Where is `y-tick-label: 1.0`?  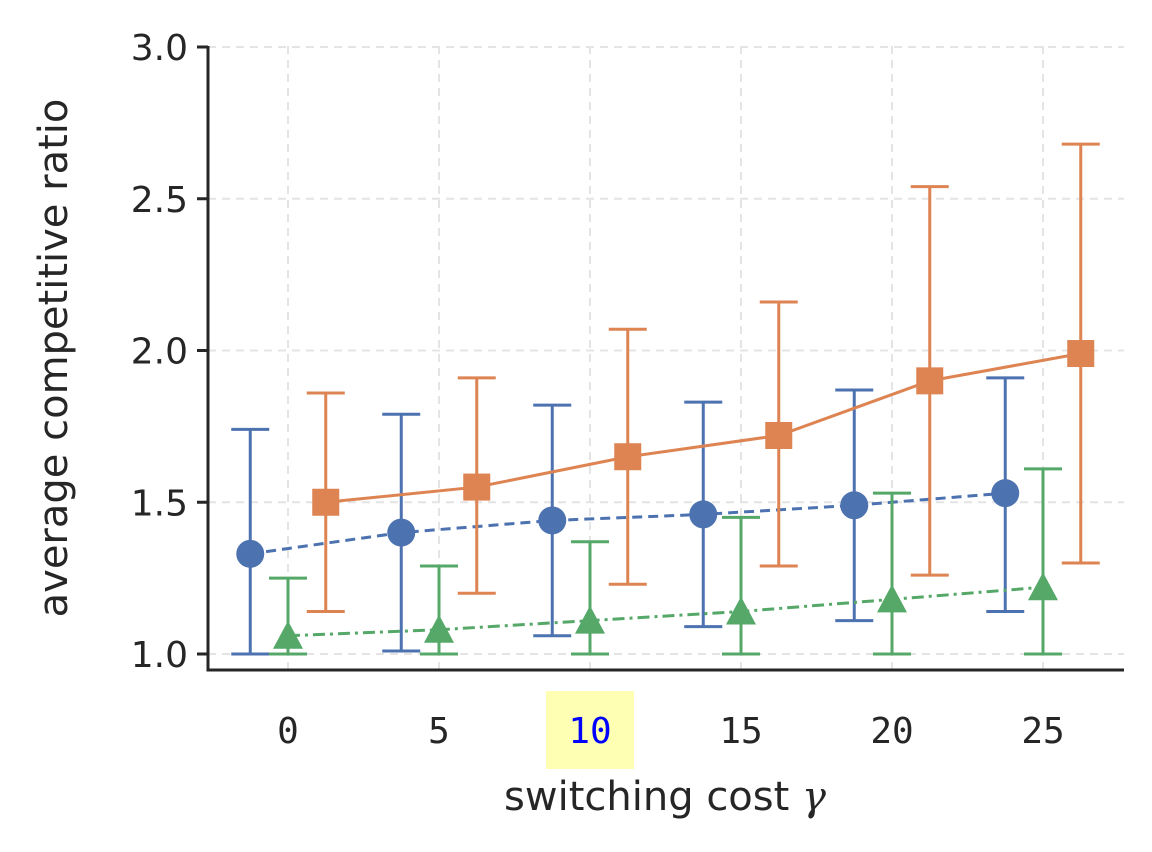 y-tick-label: 1.0 is located at coordinates (159, 655).